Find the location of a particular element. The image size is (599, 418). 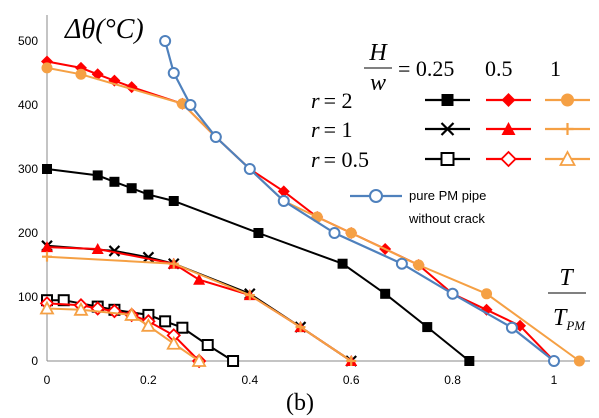

legend-swatch-r2_h05 is located at coordinates (508, 100).